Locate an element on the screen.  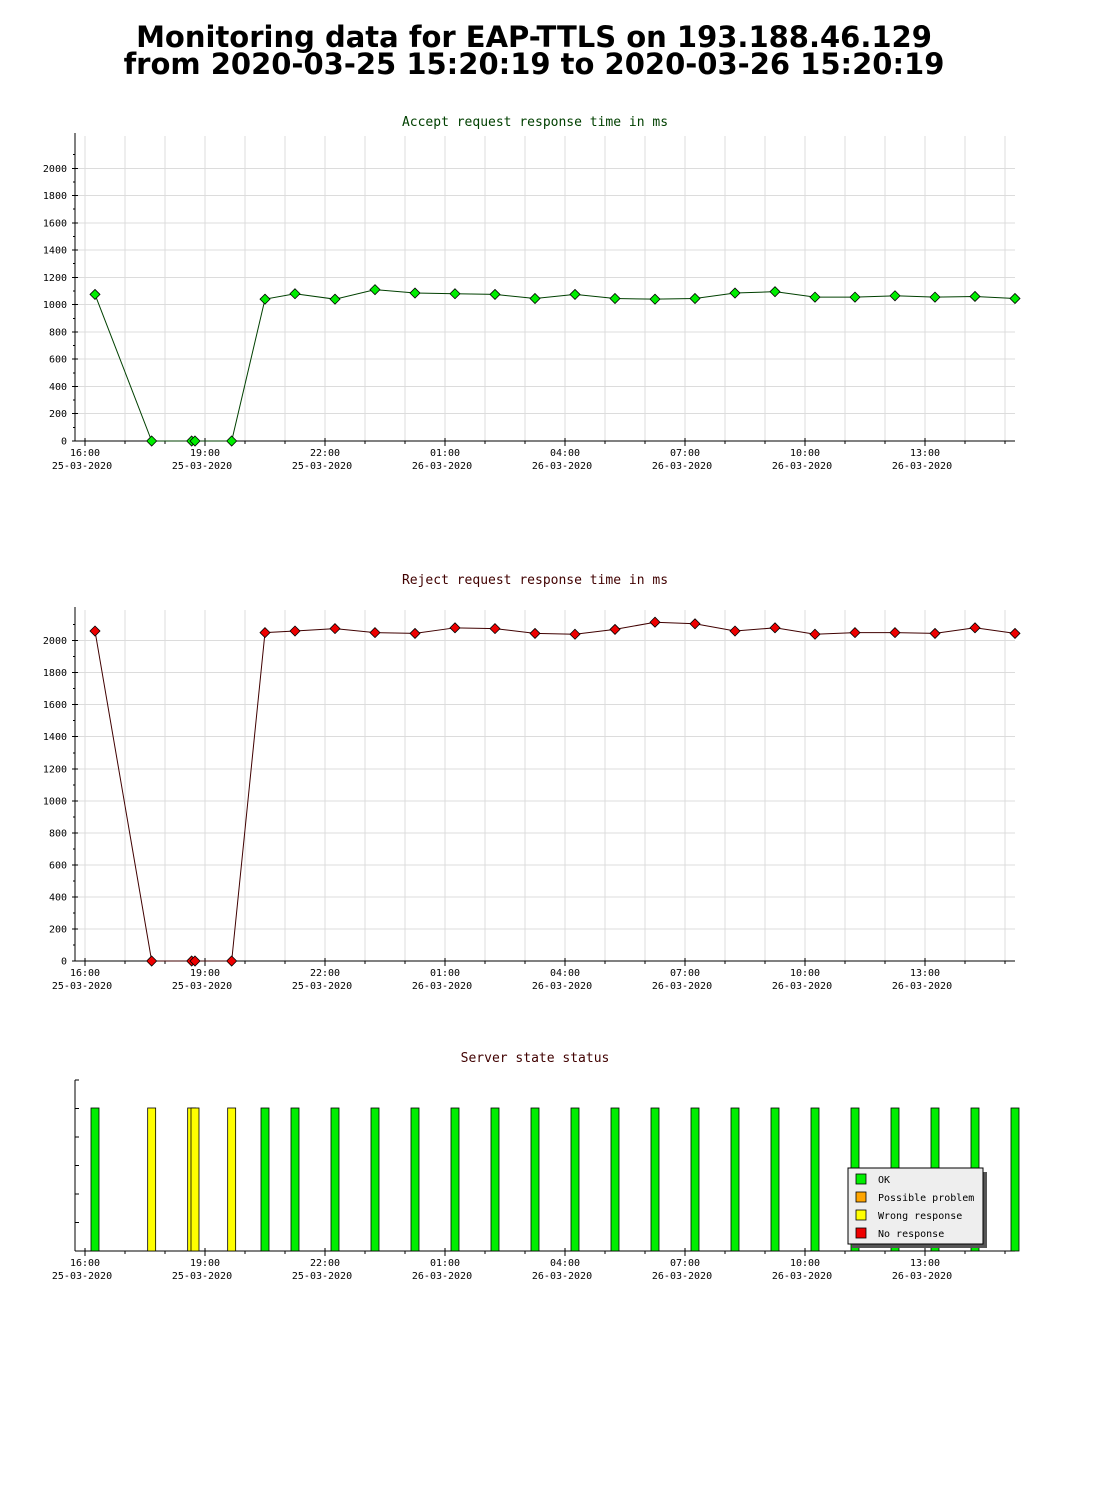
chart-title: Server state status is located at coordinates (535, 1058).